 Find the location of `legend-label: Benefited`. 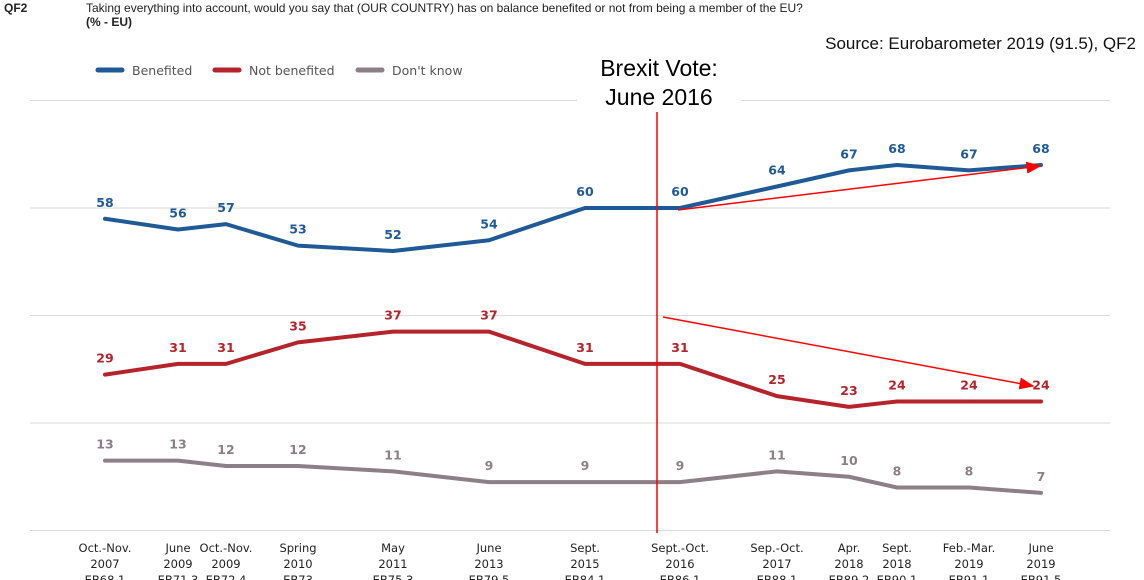

legend-label: Benefited is located at coordinates (162, 70).